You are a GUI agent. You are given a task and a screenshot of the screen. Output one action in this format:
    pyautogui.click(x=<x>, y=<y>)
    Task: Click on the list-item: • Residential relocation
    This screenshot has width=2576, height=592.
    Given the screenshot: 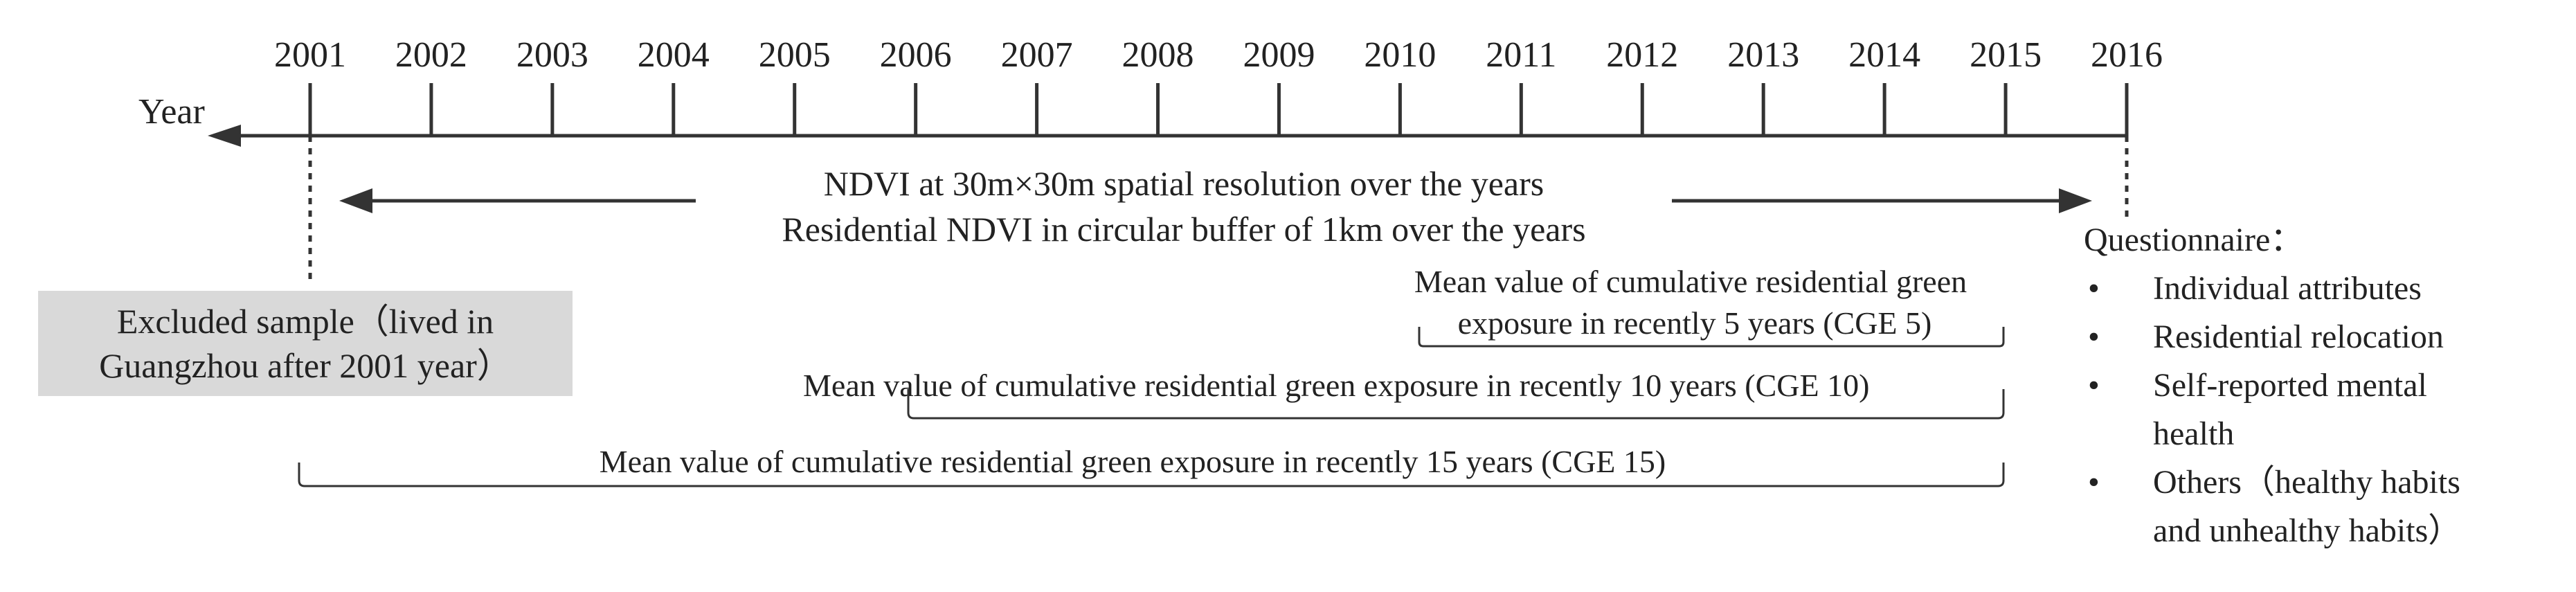 What is the action you would take?
    pyautogui.click(x=2272, y=337)
    